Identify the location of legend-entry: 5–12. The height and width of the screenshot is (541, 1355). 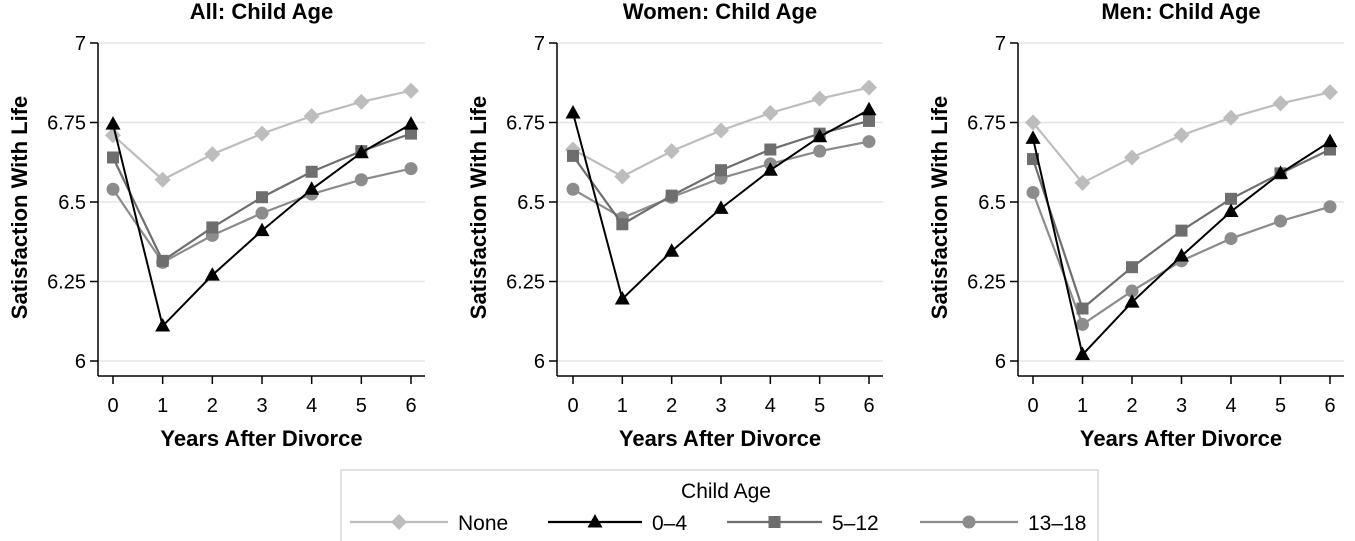
(803, 523).